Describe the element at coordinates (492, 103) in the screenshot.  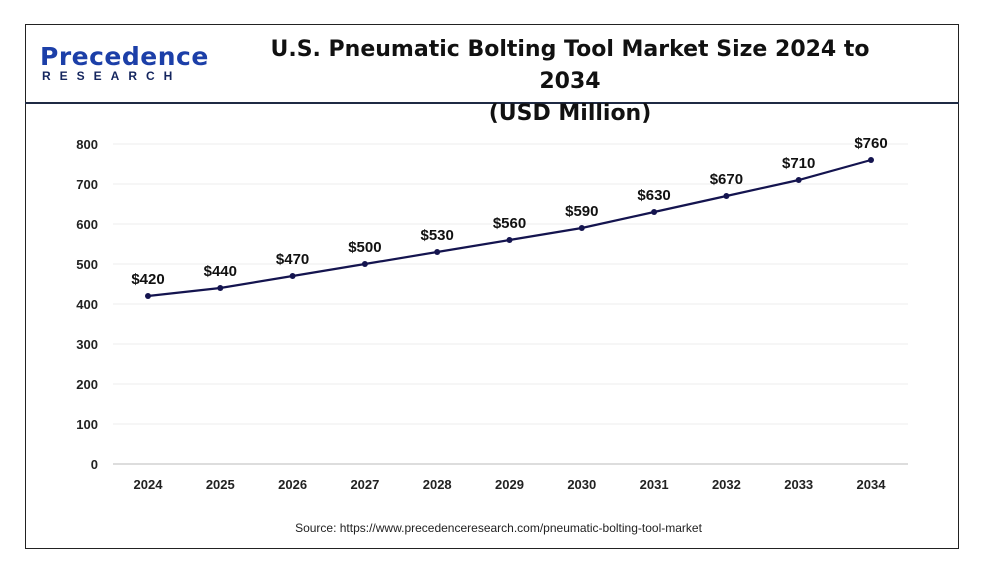
I see `header-divider` at that location.